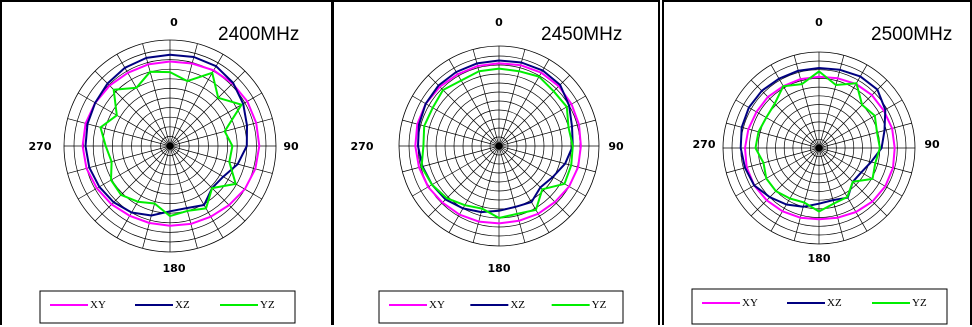 This screenshot has height=327, width=972. What do you see at coordinates (258, 34) in the screenshot?
I see `chart-title: 2400MHz` at bounding box center [258, 34].